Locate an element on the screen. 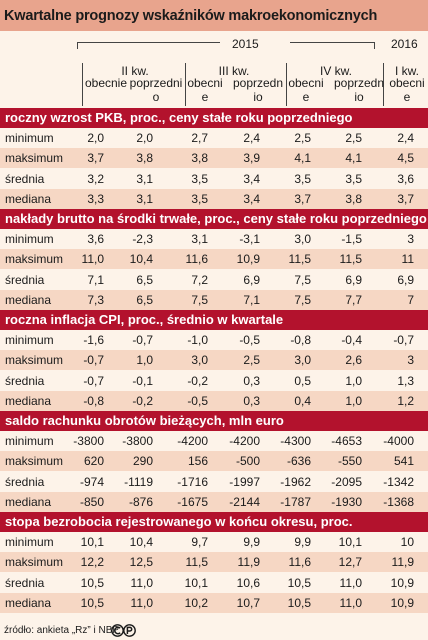  table-cell: -1,0 is located at coordinates (197, 340).